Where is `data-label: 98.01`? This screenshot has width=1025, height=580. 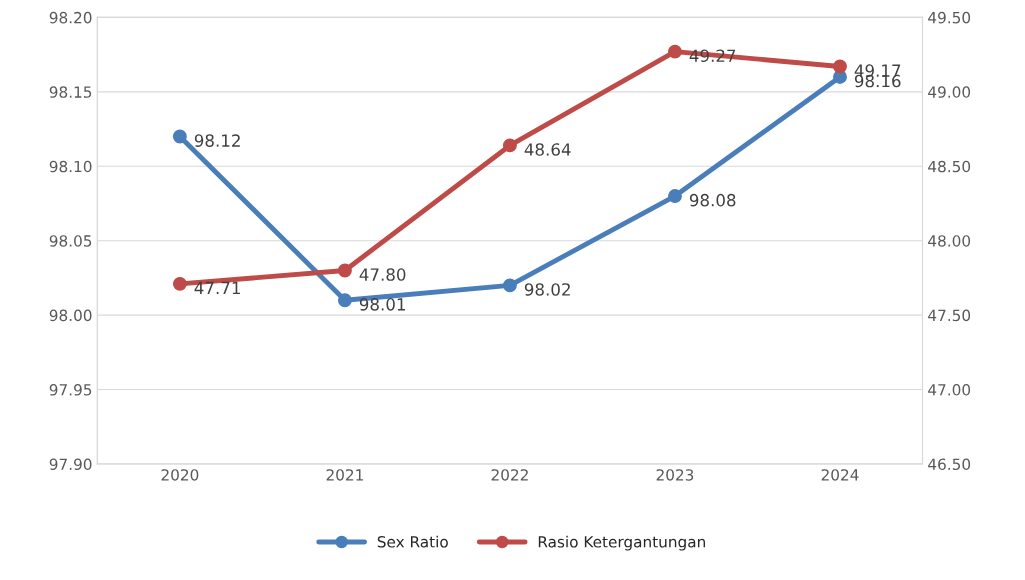 data-label: 98.01 is located at coordinates (382, 304).